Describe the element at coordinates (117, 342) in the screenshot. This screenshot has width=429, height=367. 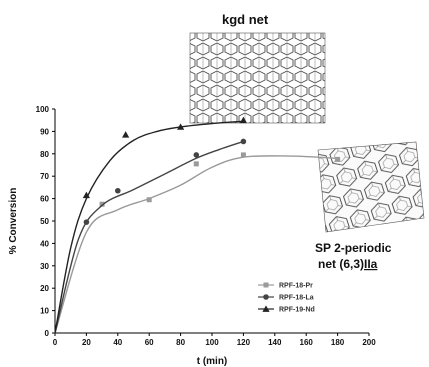
I see `x-tick-label: 40` at that location.